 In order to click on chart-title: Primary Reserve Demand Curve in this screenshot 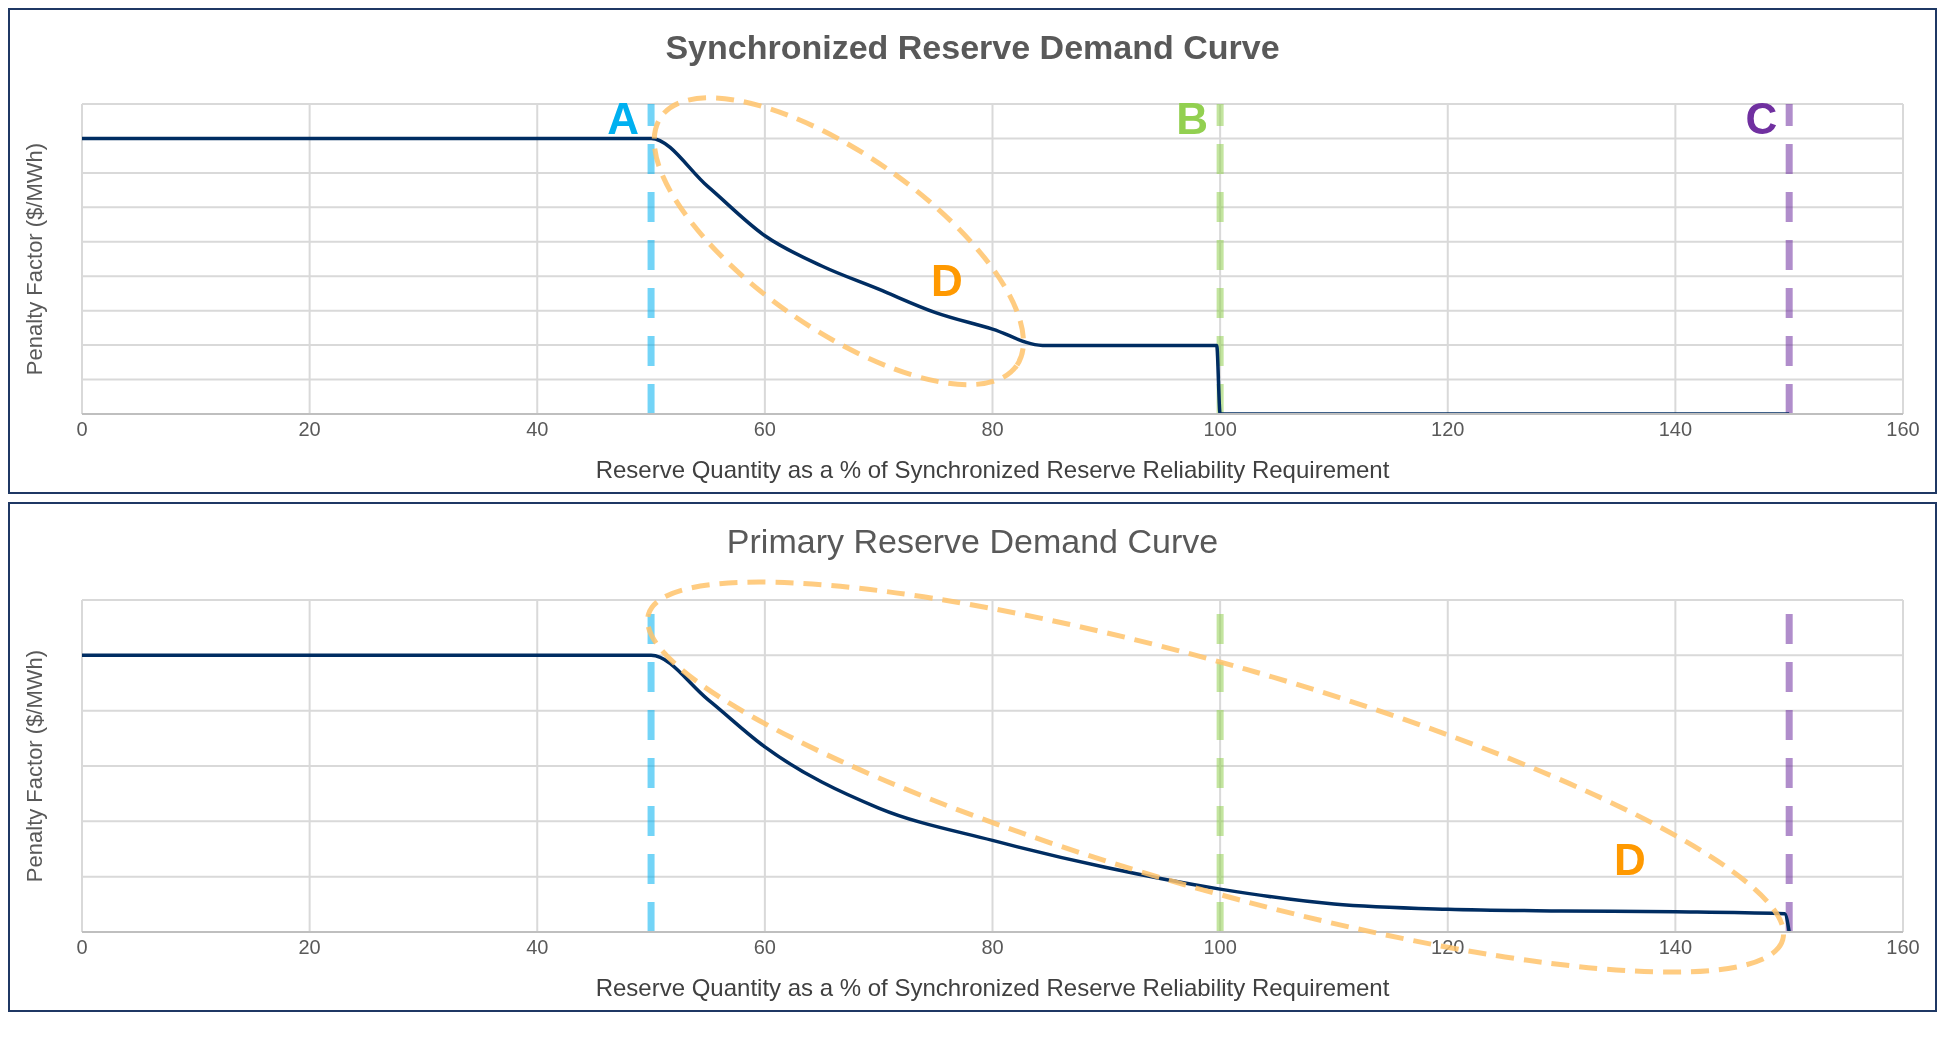, I will do `click(972, 541)`.